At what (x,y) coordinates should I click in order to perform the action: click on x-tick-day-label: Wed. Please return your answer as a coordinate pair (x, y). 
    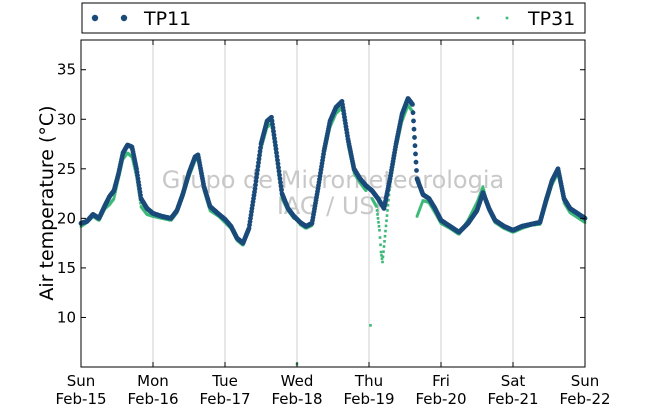
    Looking at the image, I should click on (297, 381).